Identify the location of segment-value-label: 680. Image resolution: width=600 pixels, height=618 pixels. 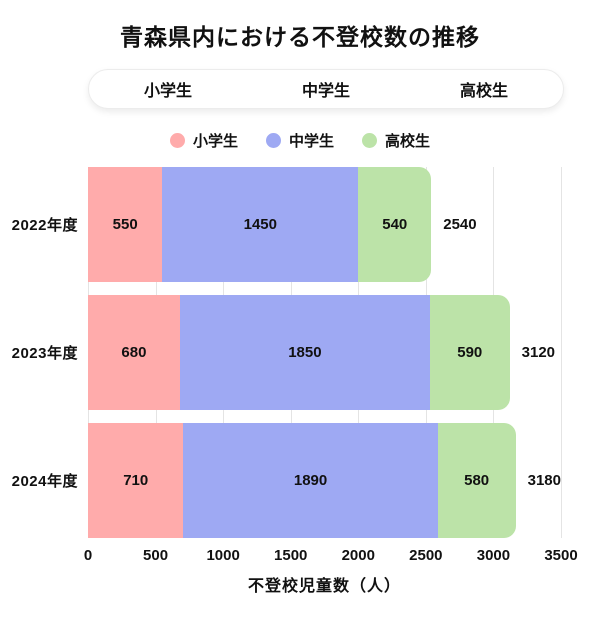
(134, 352).